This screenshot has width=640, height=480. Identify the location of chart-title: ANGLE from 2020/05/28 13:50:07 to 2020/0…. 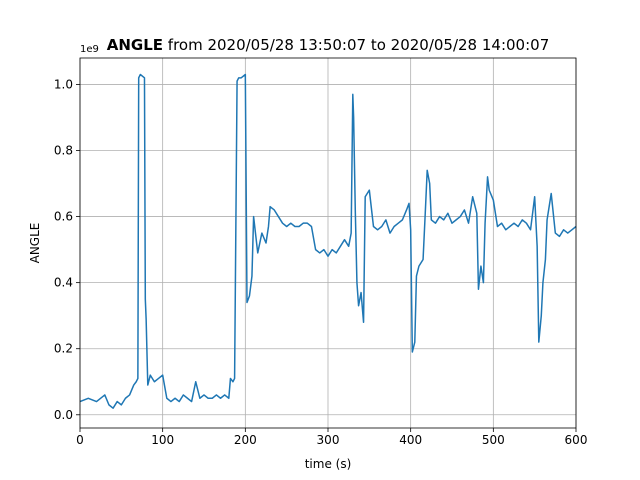
(328, 45).